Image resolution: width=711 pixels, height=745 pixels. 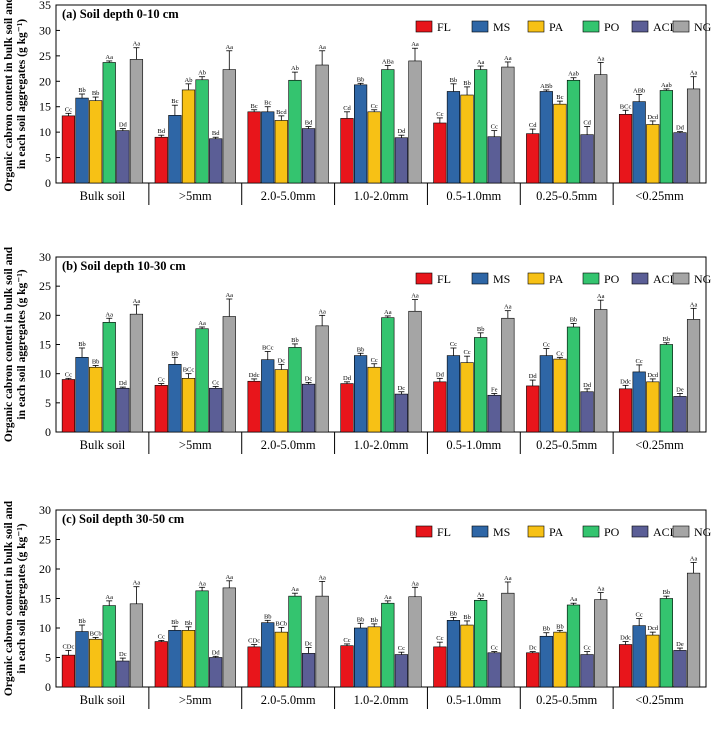 What do you see at coordinates (309, 378) in the screenshot?
I see `significance-label: Dc` at bounding box center [309, 378].